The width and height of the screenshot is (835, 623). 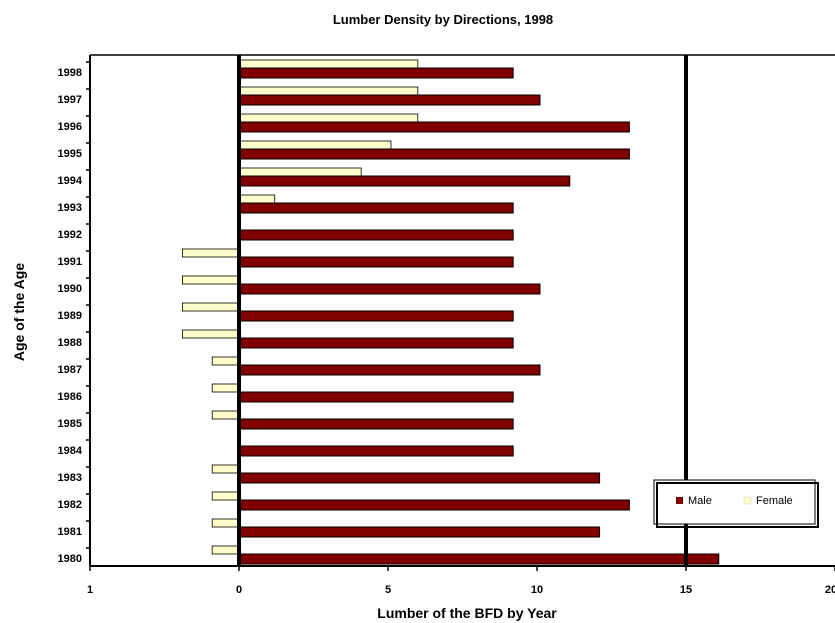 What do you see at coordinates (70, 532) in the screenshot?
I see `y-tick-label-1981: 1981` at bounding box center [70, 532].